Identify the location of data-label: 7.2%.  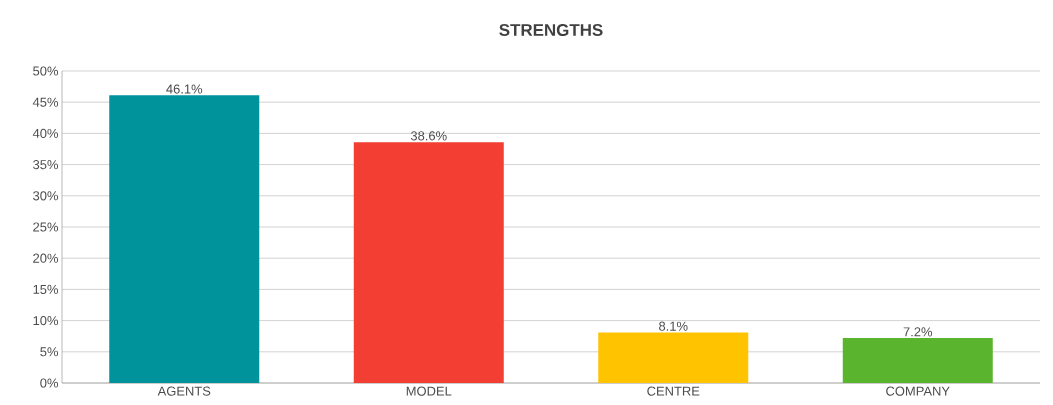
(918, 332).